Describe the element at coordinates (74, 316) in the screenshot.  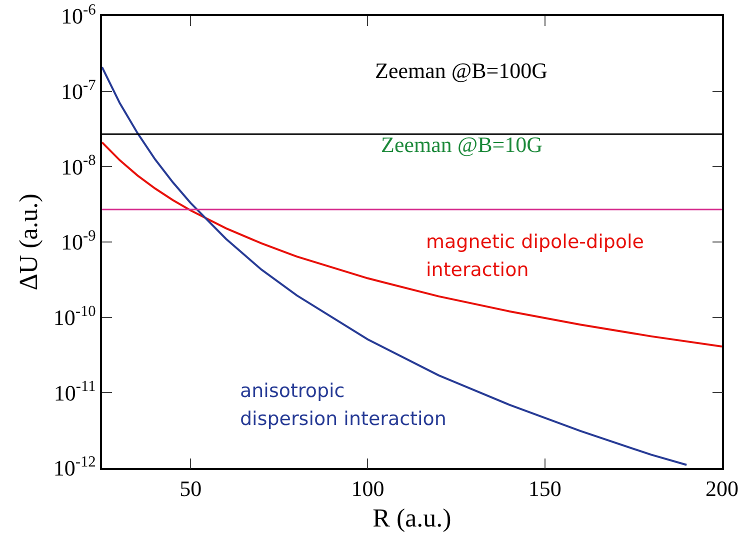
I see `y-tick-label: 10$^{-10}$` at that location.